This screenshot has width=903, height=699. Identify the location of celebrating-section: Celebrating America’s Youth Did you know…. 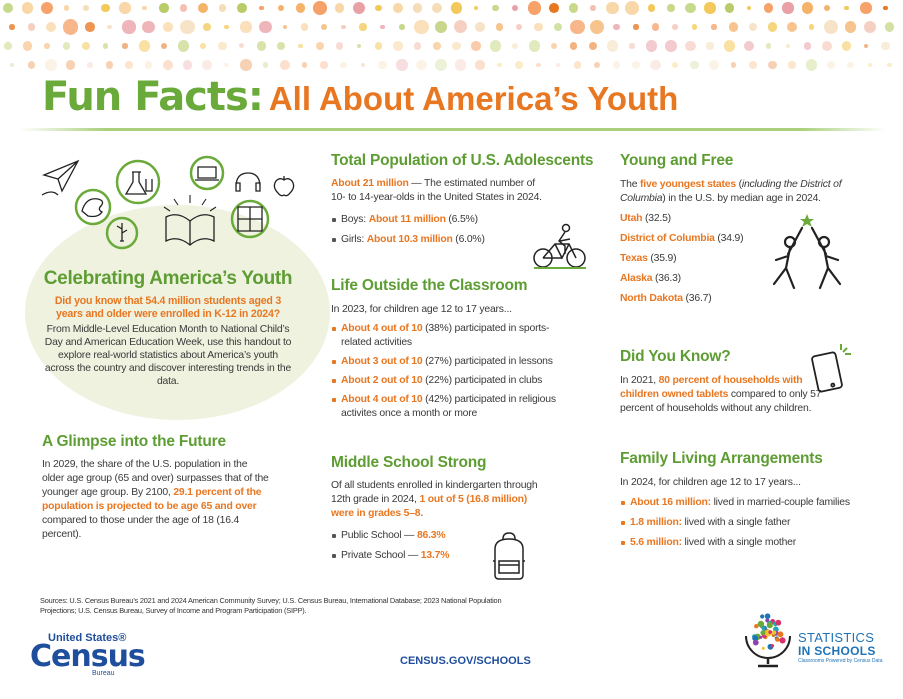
(168, 328).